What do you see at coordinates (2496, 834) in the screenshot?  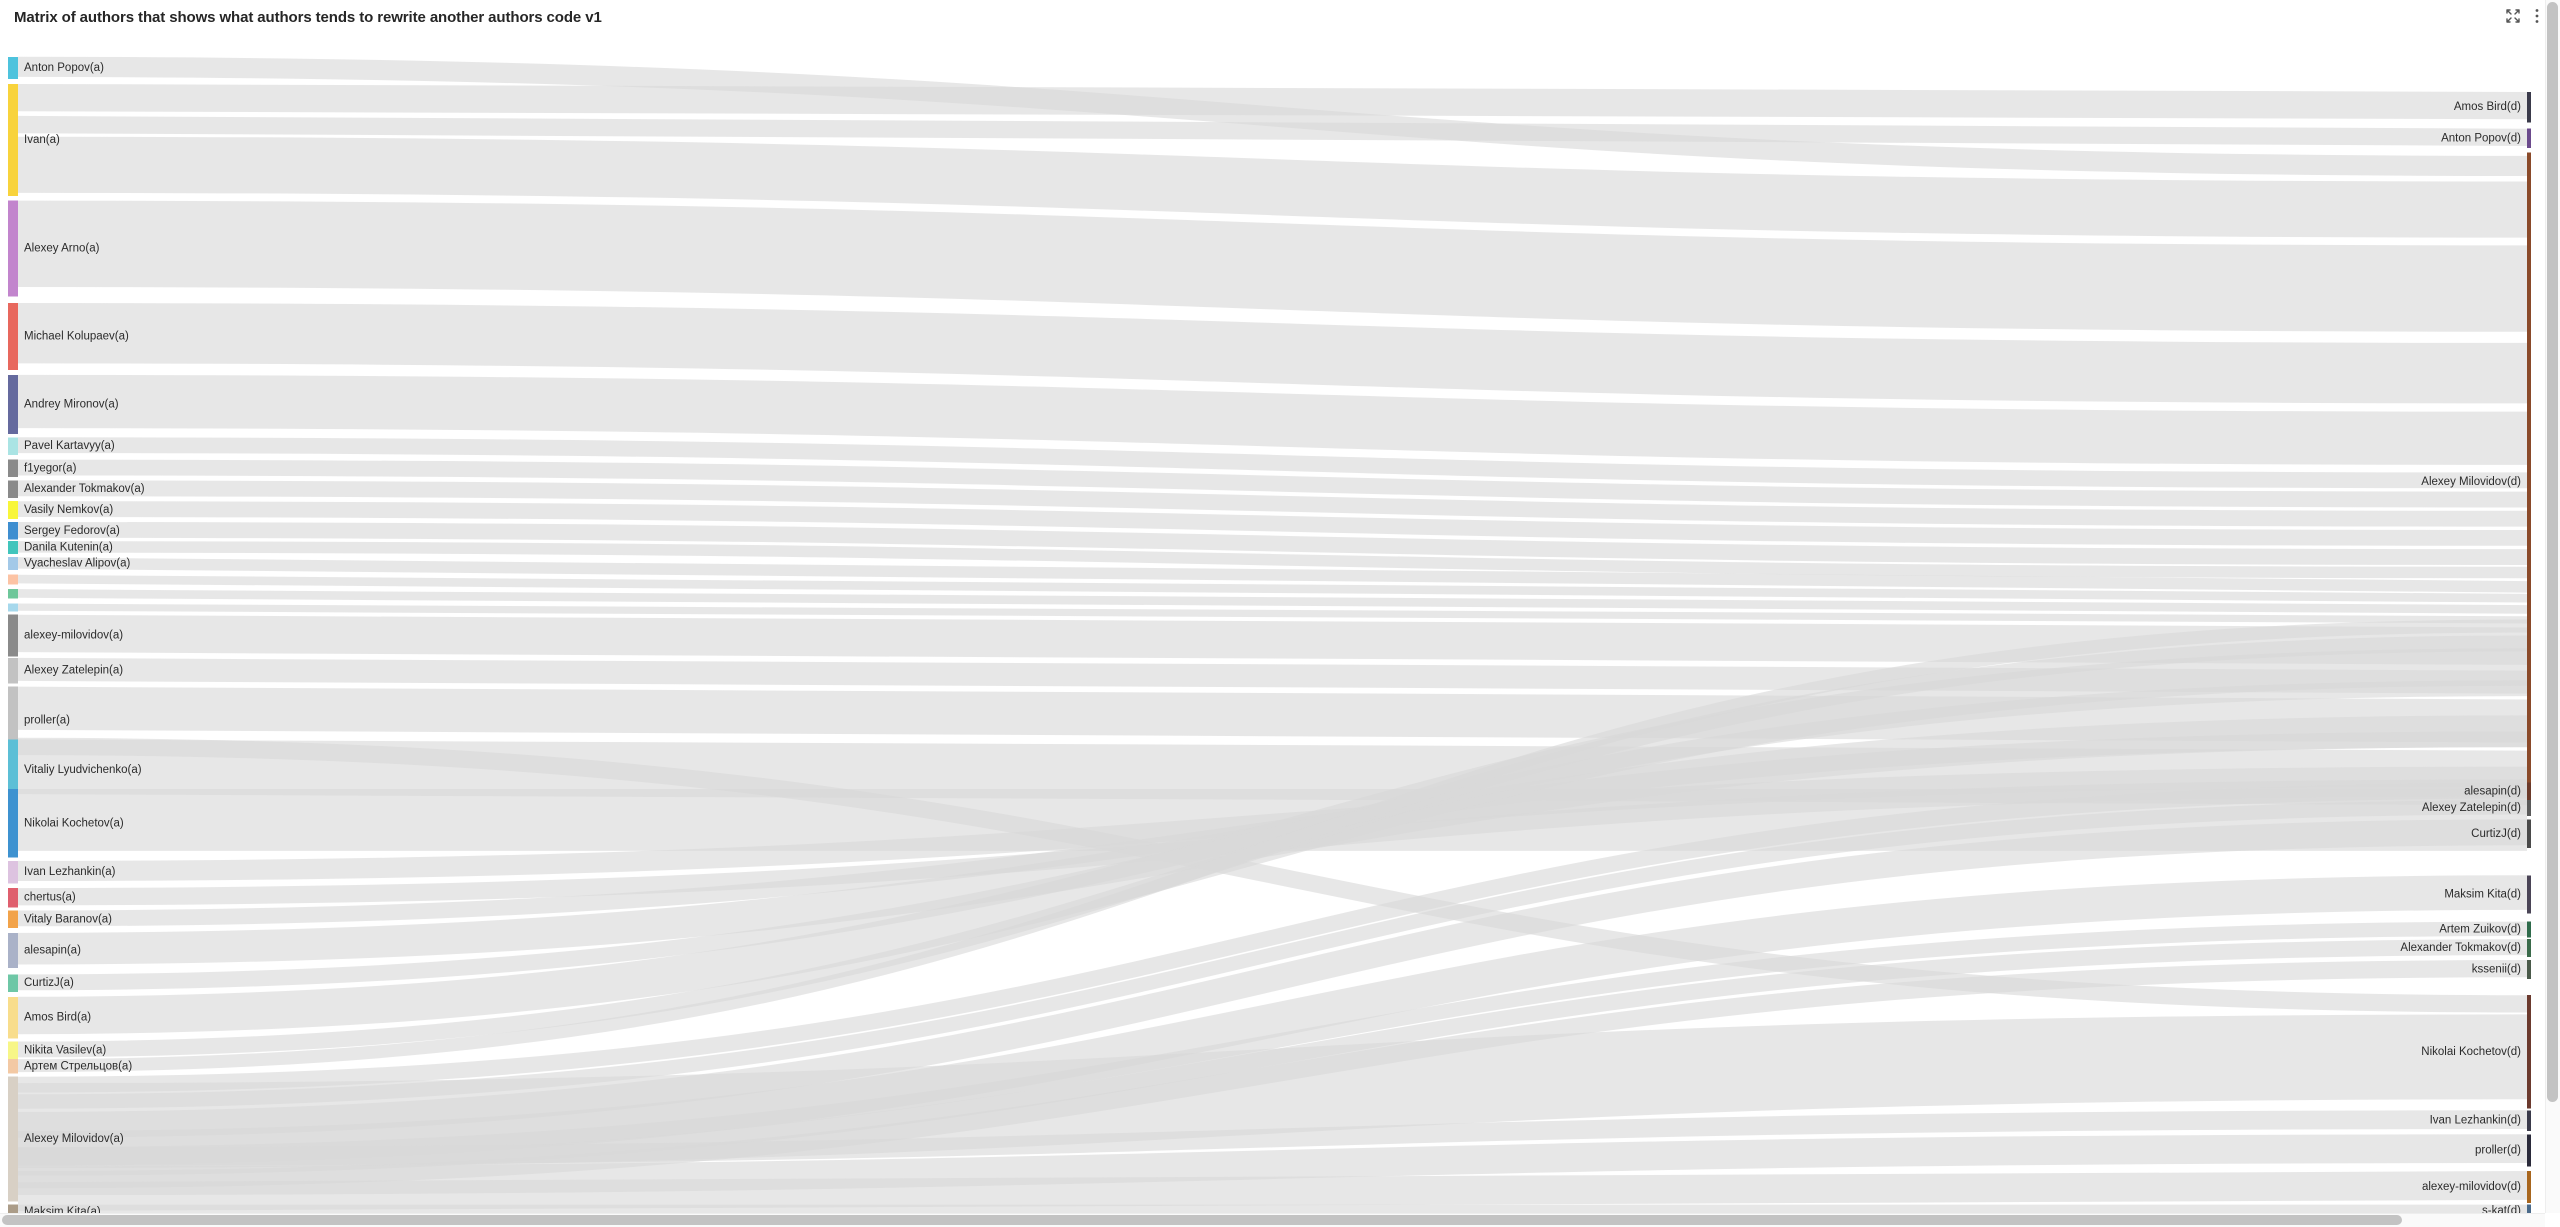 I see `sankey-node-label-curtizj-d: CurtizJ(d)` at bounding box center [2496, 834].